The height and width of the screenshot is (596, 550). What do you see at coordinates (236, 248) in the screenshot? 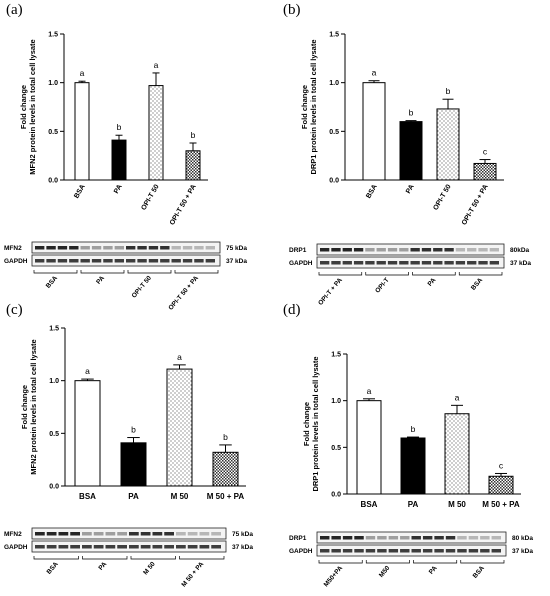
I see `blot-size-label: 75 kDa` at bounding box center [236, 248].